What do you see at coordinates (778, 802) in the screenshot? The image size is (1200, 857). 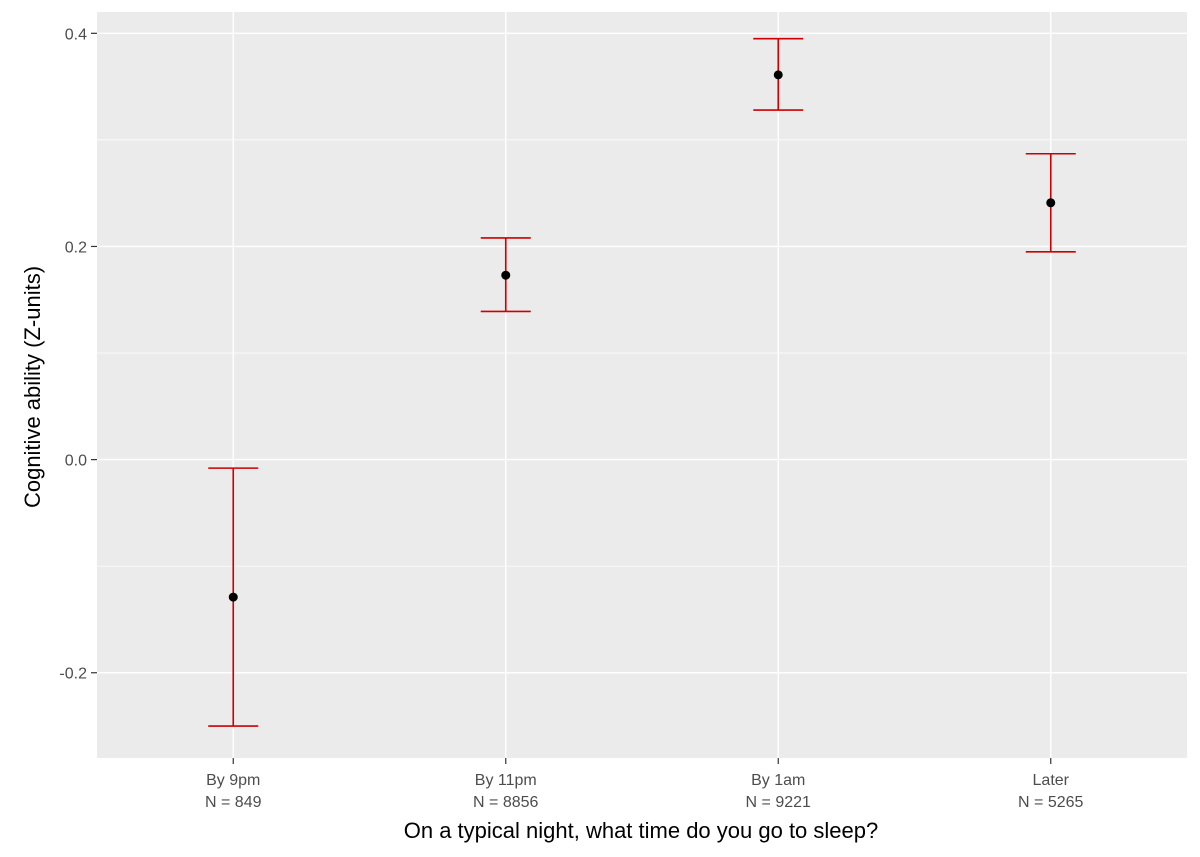 I see `x-tick-count: N = 9221` at bounding box center [778, 802].